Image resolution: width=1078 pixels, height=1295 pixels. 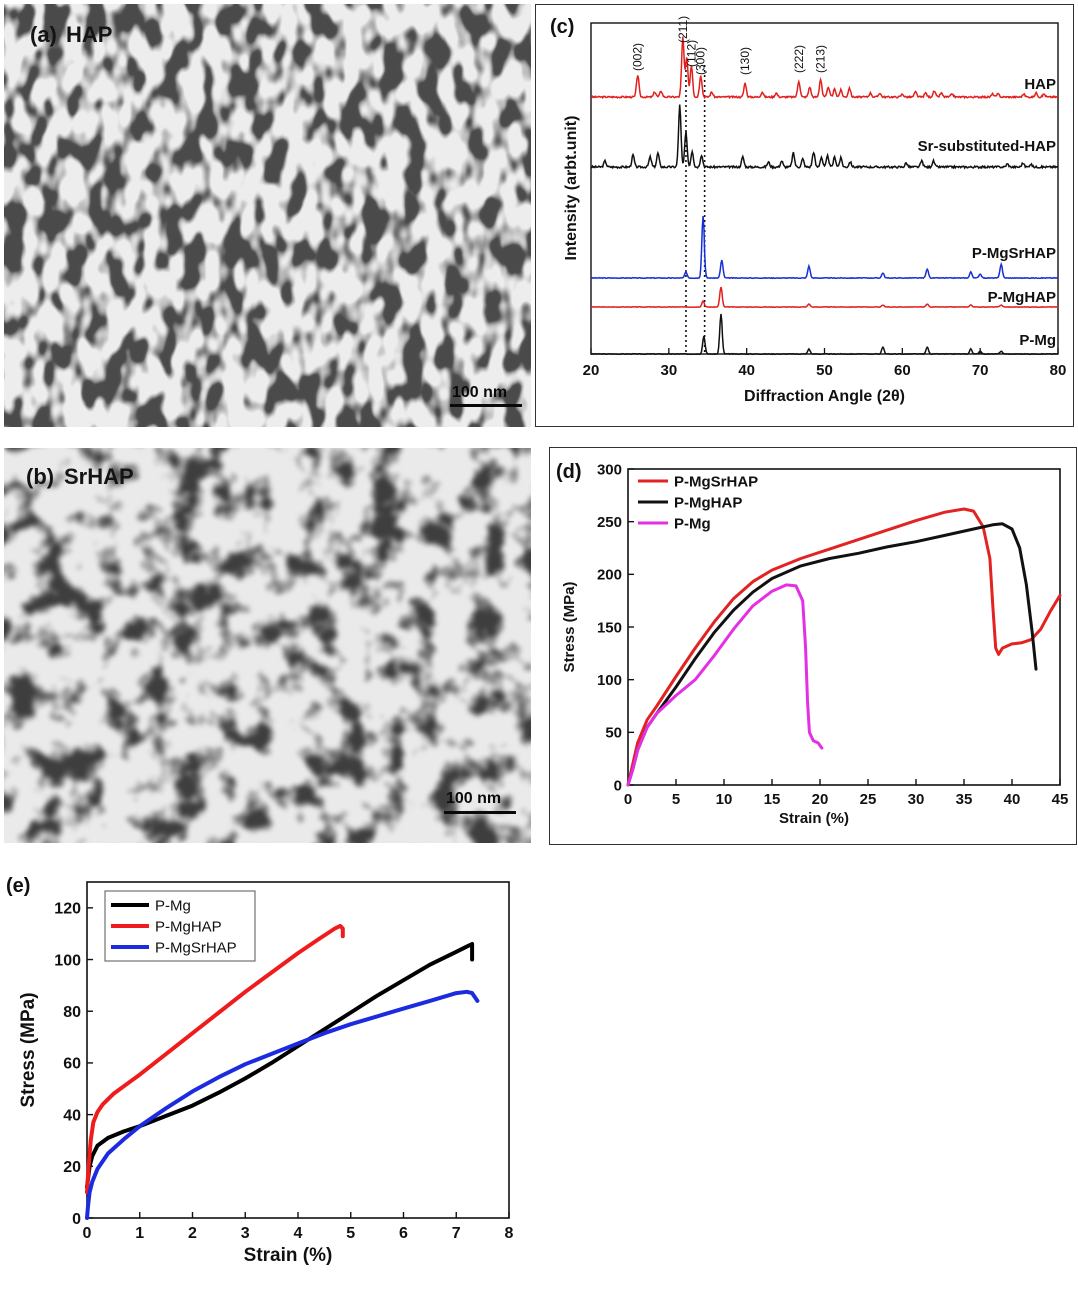 What do you see at coordinates (562, 27) in the screenshot?
I see `panel-letter: (c)` at bounding box center [562, 27].